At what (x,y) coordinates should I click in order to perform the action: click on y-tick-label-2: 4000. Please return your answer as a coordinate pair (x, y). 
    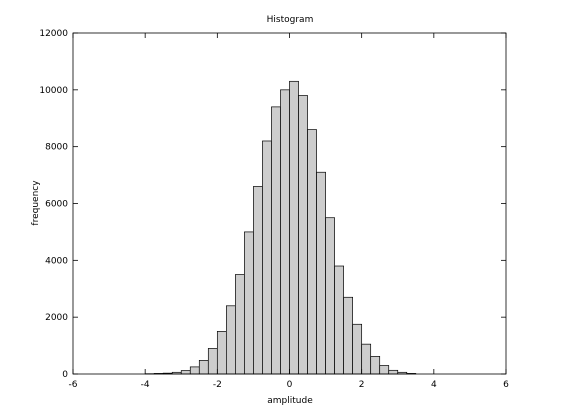
    Looking at the image, I should click on (56, 261).